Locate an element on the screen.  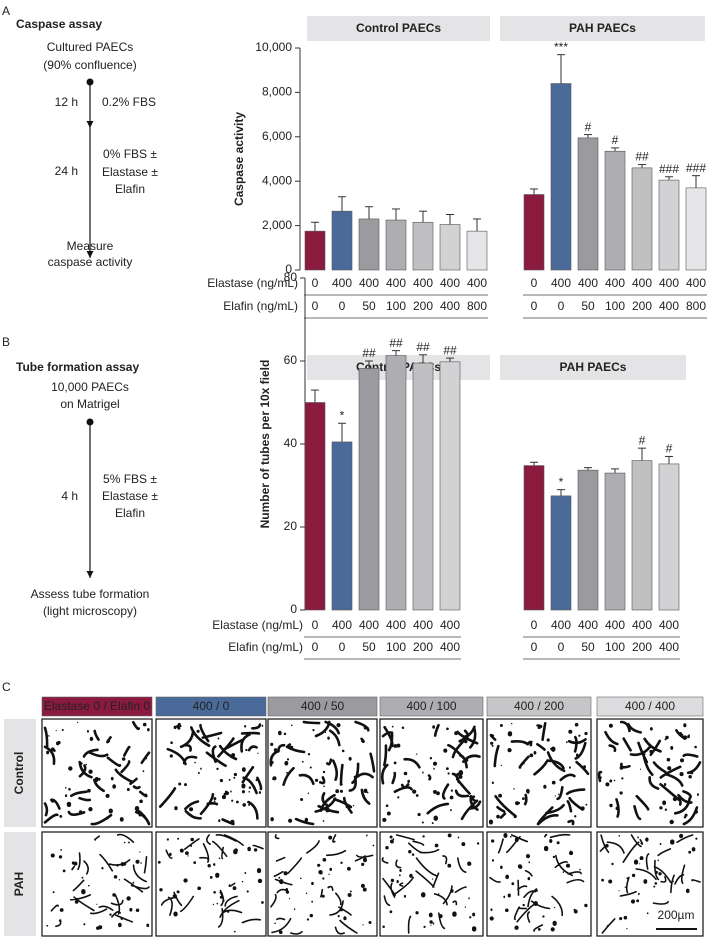
step-condition: 5% FBS ± is located at coordinates (130, 479).